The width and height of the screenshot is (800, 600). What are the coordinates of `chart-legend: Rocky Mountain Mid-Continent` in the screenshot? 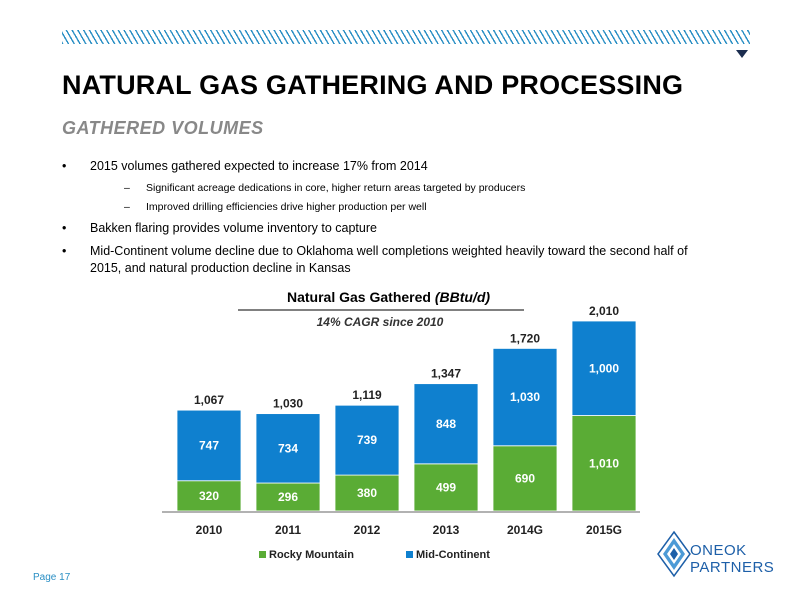 It's located at (374, 555).